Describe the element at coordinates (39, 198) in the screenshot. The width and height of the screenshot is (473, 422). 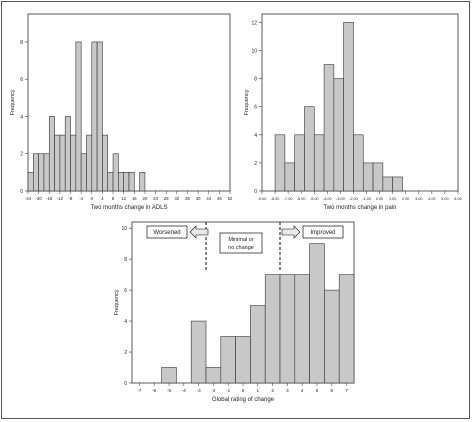
I see `x-tick-label: -20` at that location.